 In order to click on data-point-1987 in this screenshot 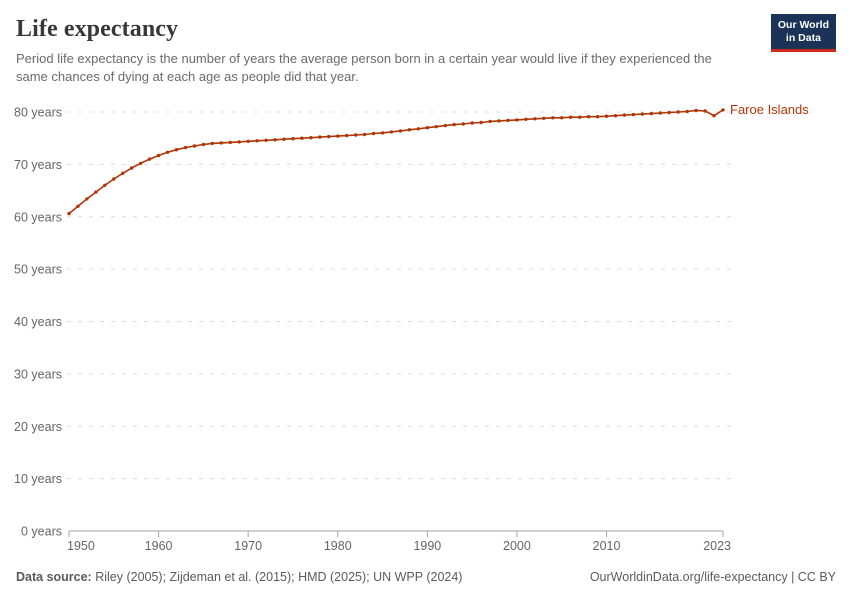, I will do `click(400, 131)`.